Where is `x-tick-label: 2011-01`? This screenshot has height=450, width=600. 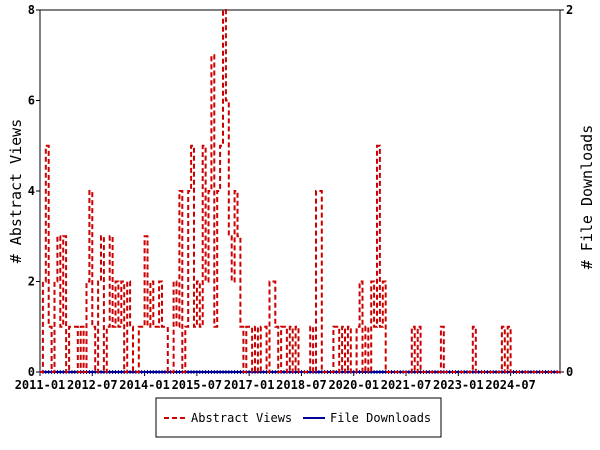 x-tick-label: 2011-01 is located at coordinates (40, 385).